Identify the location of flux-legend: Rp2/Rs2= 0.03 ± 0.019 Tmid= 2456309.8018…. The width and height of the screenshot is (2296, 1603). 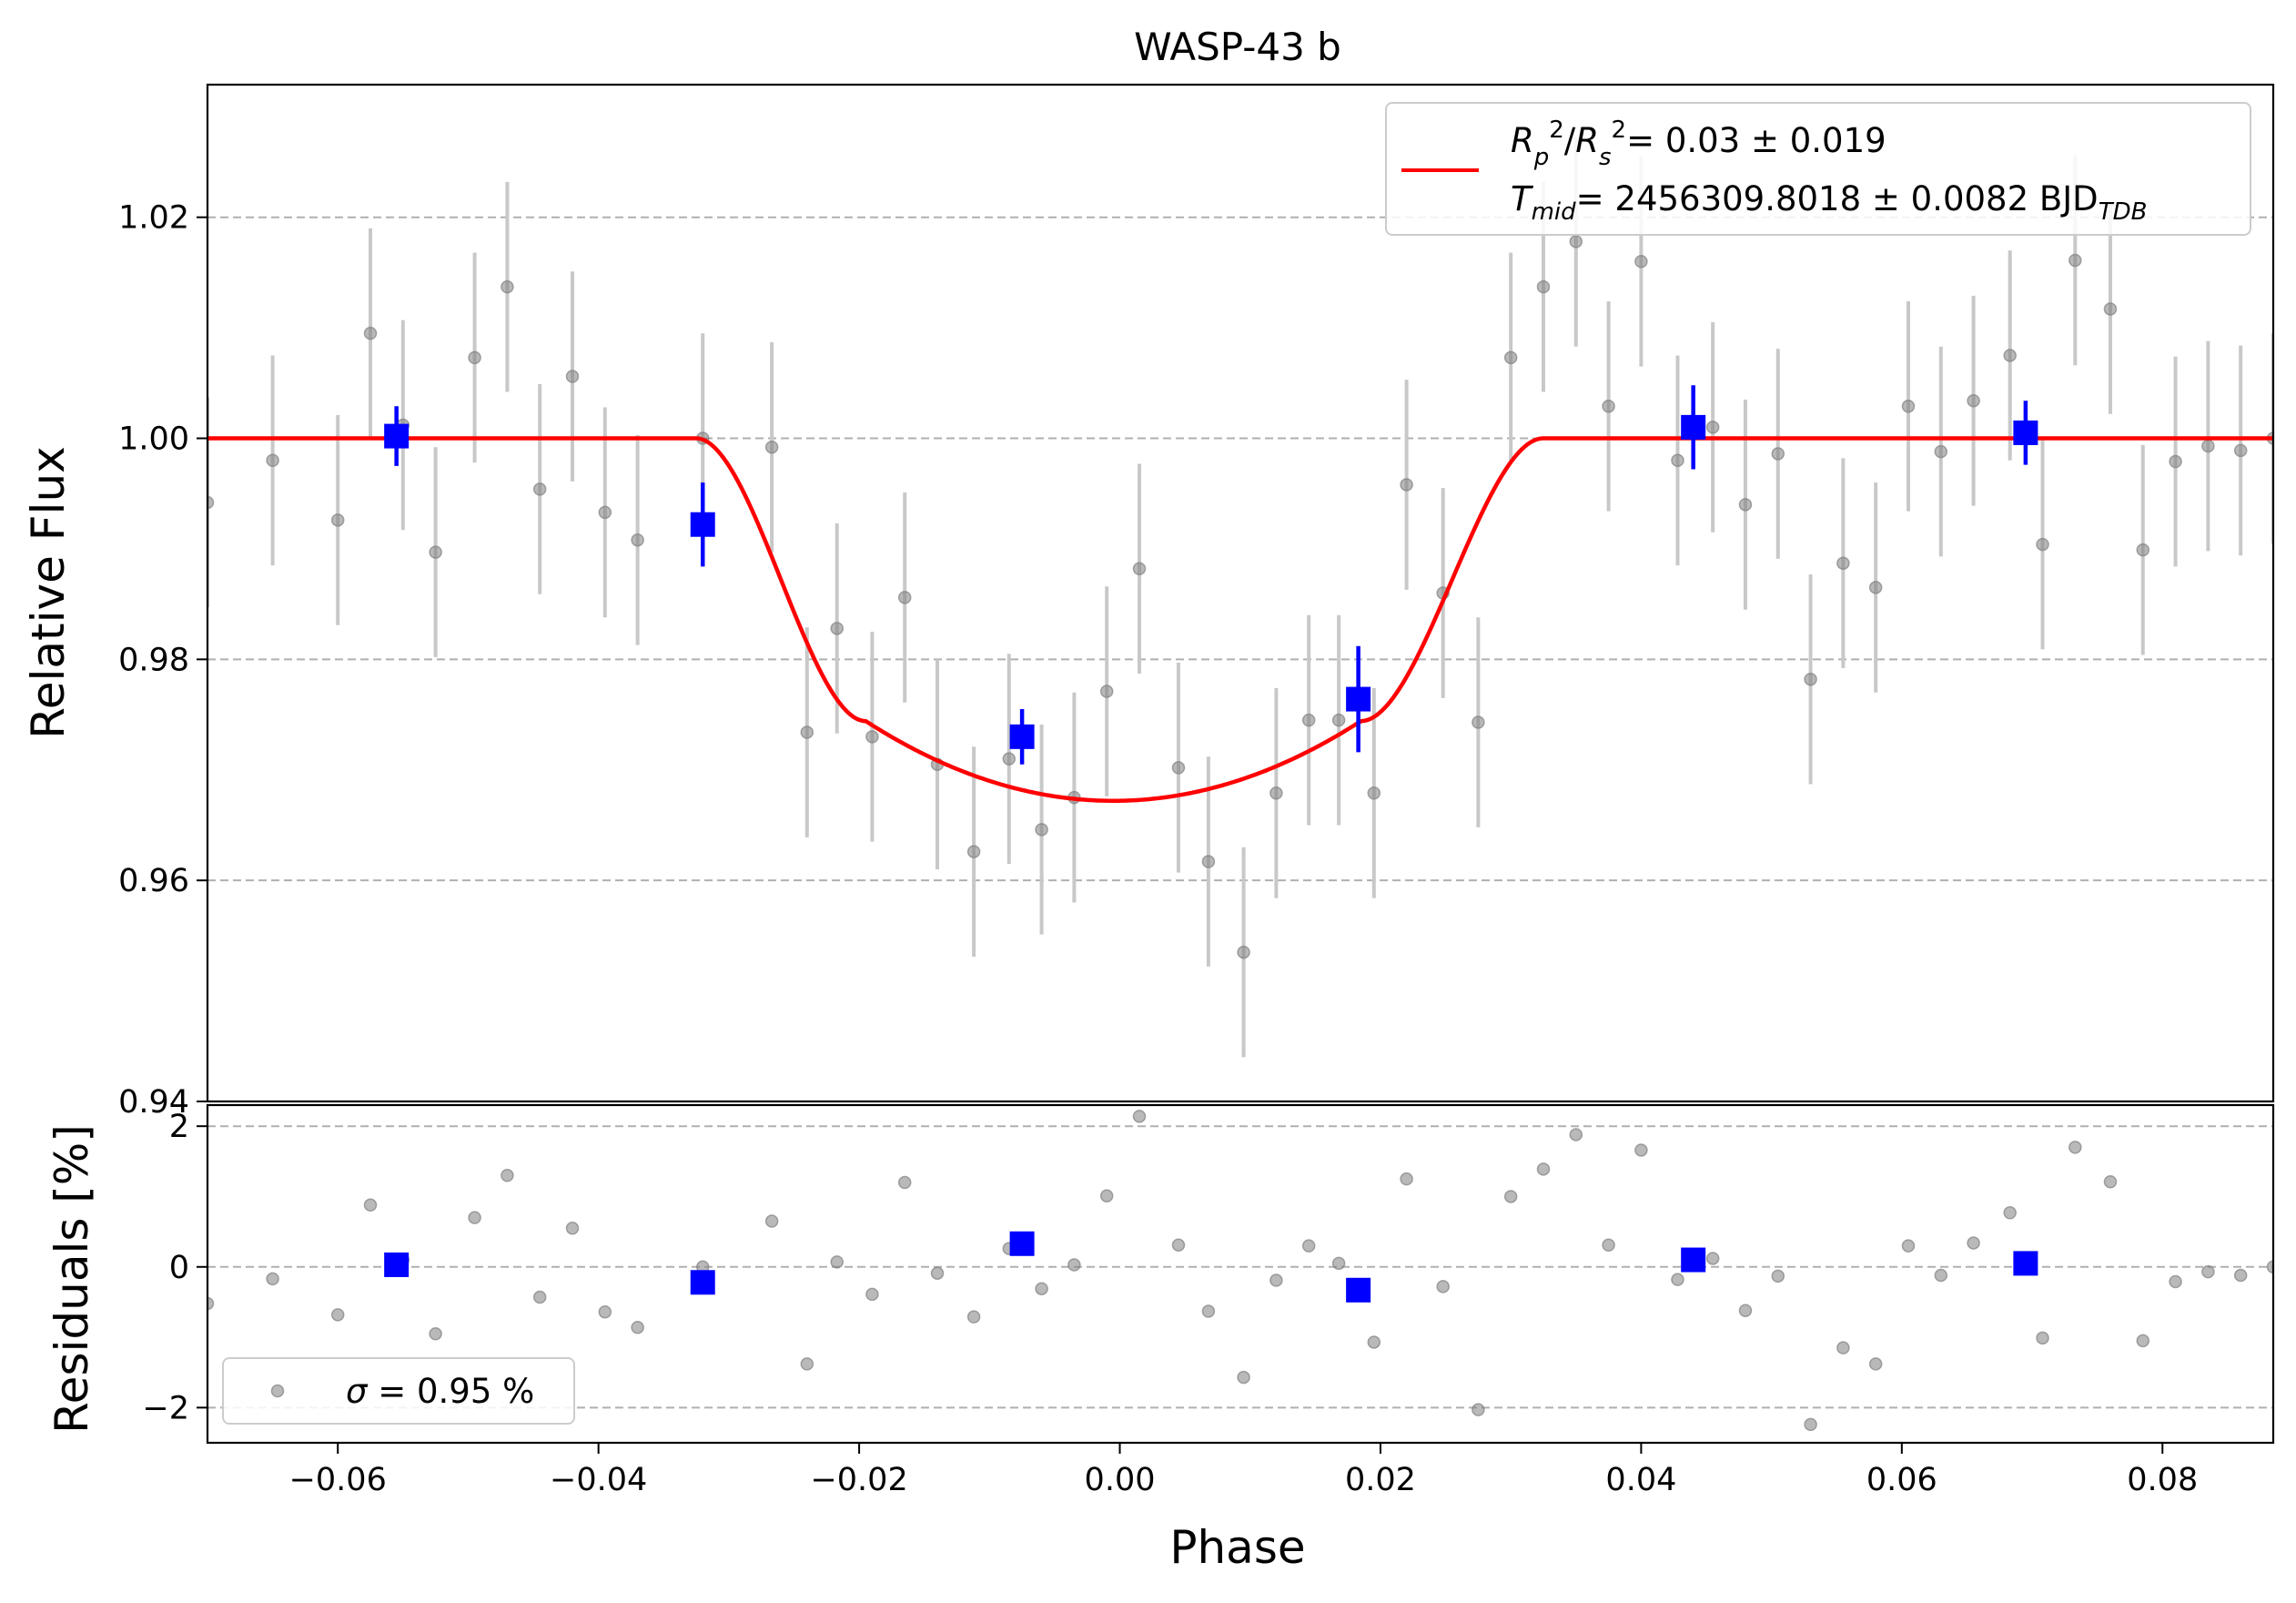
(1818, 169).